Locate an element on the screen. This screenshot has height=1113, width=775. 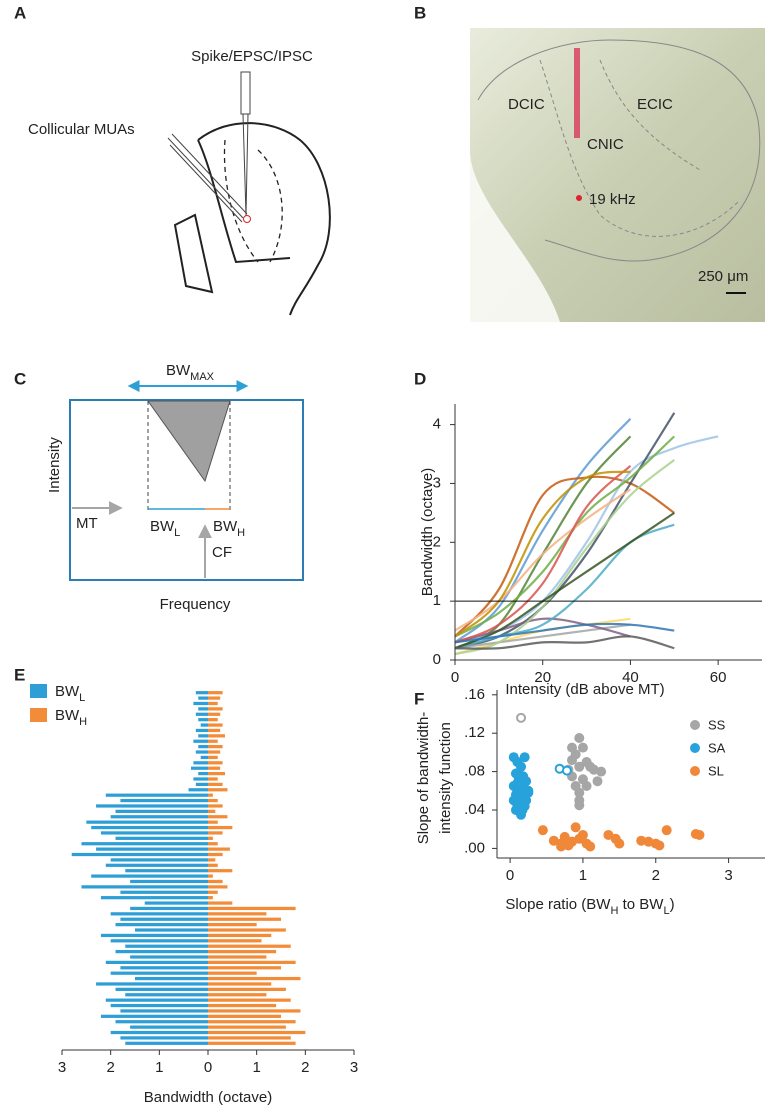
x-axis-label: Slope ratio (BWH to BWL) is located at coordinates (589, 906).